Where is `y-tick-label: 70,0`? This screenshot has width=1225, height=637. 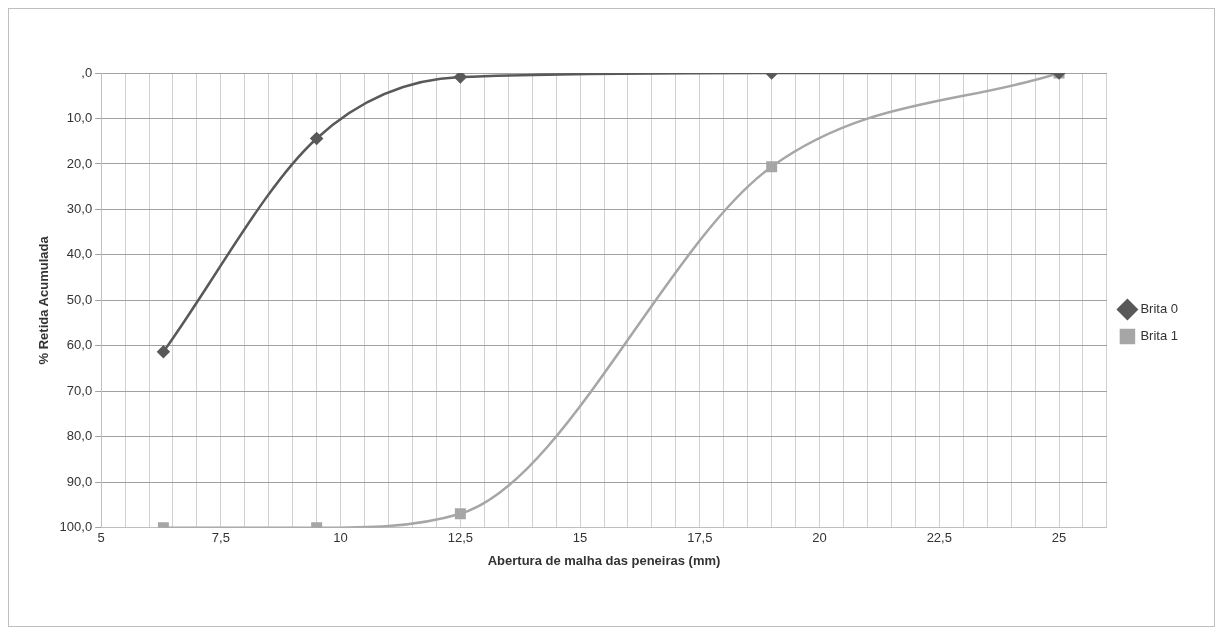
y-tick-label: 70,0 is located at coordinates (79, 390).